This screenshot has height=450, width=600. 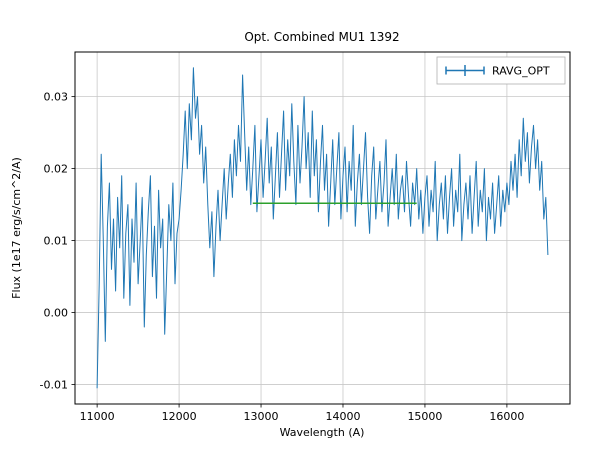 I want to click on y-axis-label: Flux (1e17 erg/s/cm^2/A), so click(x=16, y=228).